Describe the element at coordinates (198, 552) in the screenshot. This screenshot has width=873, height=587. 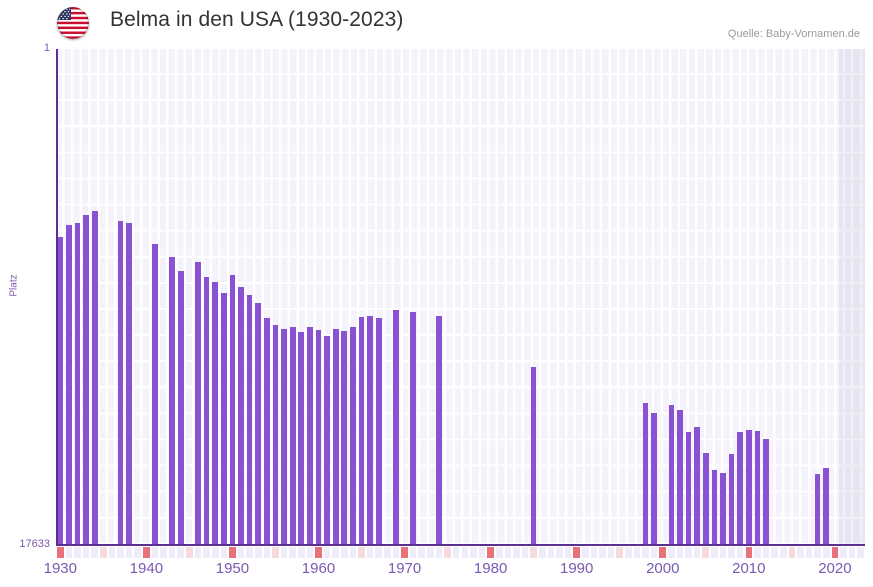
I see `x-tick-cell-1946` at that location.